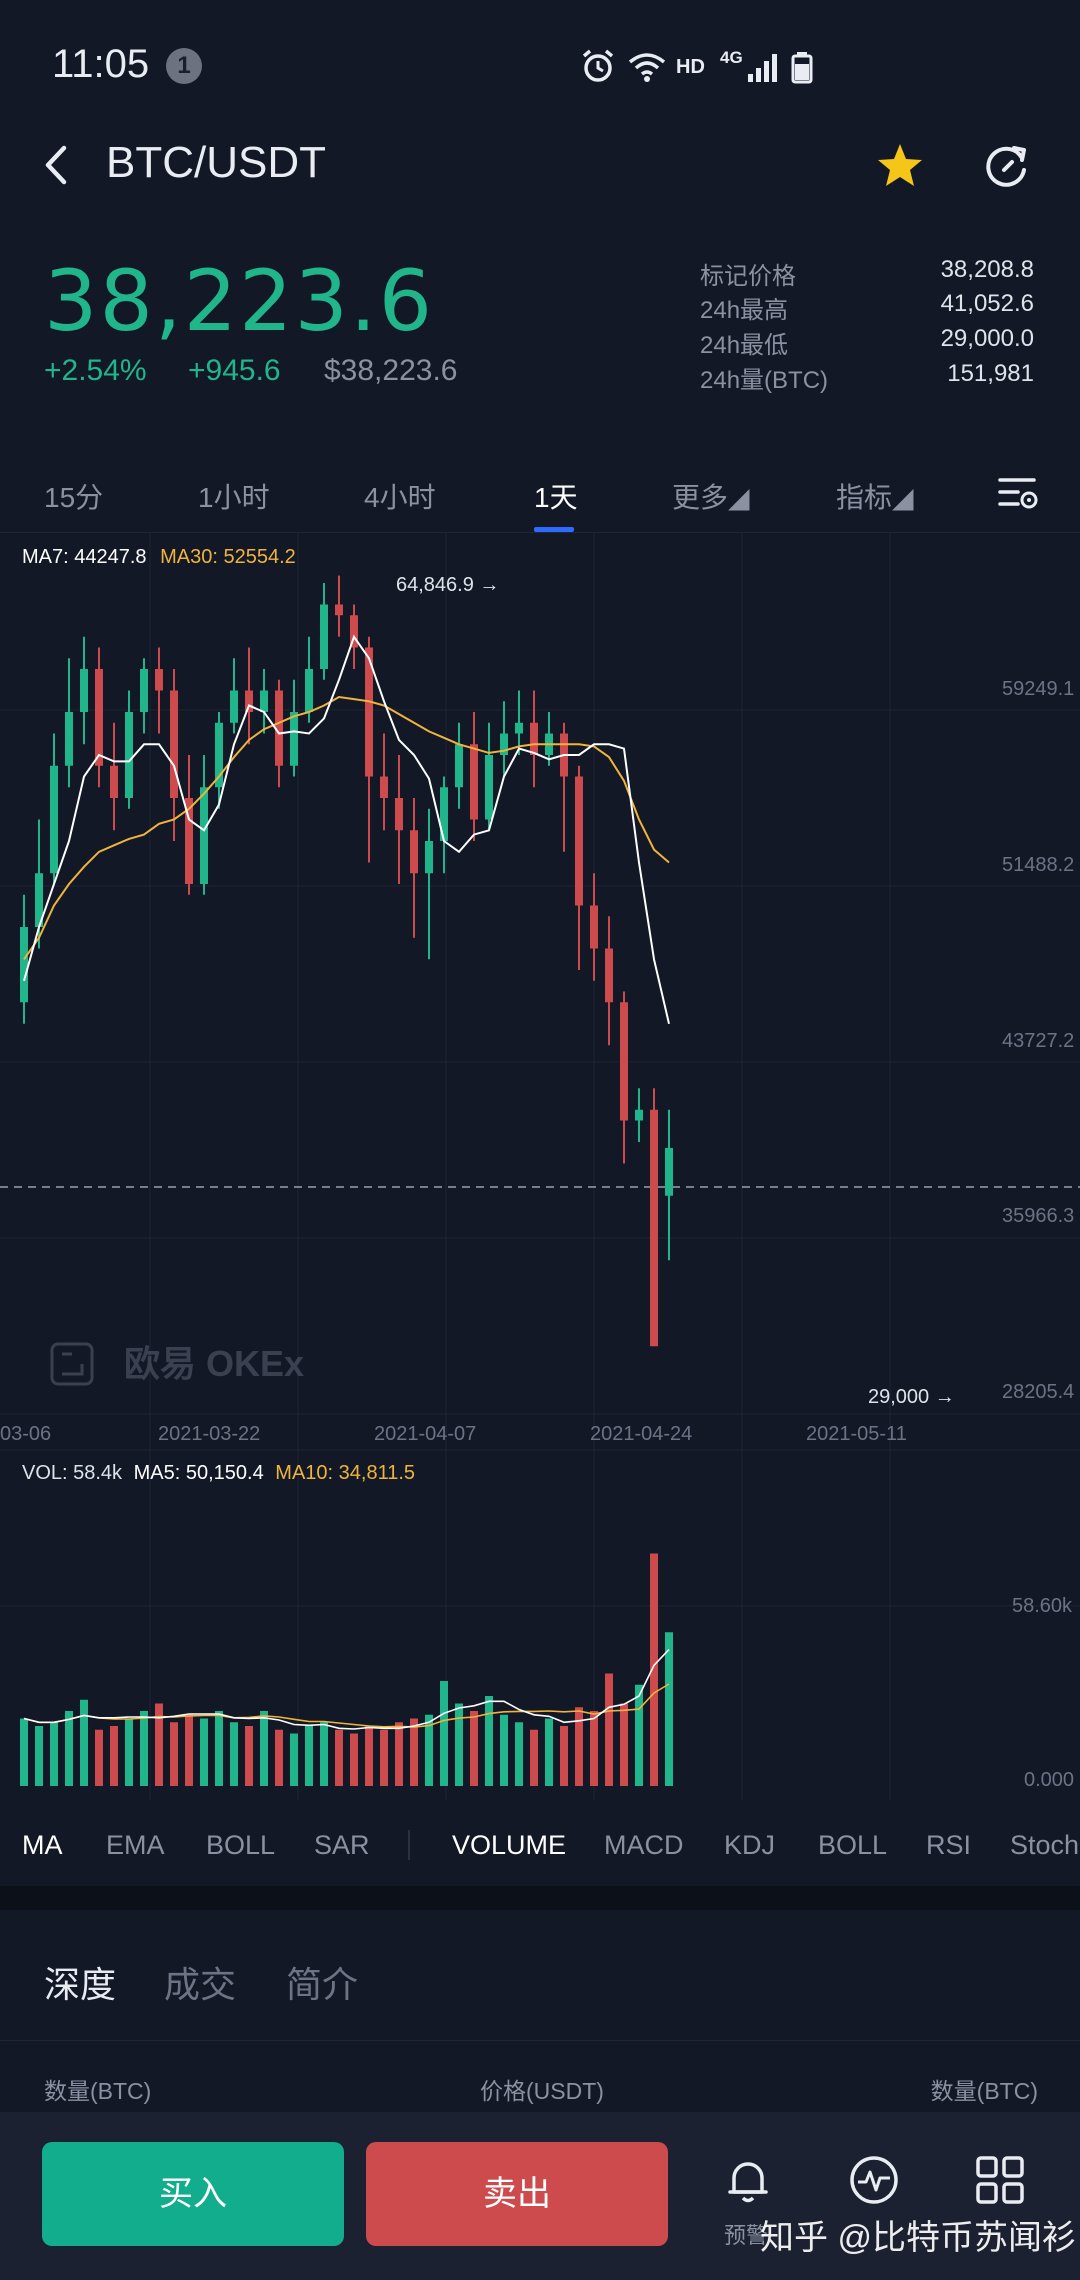 The image size is (1080, 2280). What do you see at coordinates (209, 1434) in the screenshot?
I see `x-tick: 2021-03-22` at bounding box center [209, 1434].